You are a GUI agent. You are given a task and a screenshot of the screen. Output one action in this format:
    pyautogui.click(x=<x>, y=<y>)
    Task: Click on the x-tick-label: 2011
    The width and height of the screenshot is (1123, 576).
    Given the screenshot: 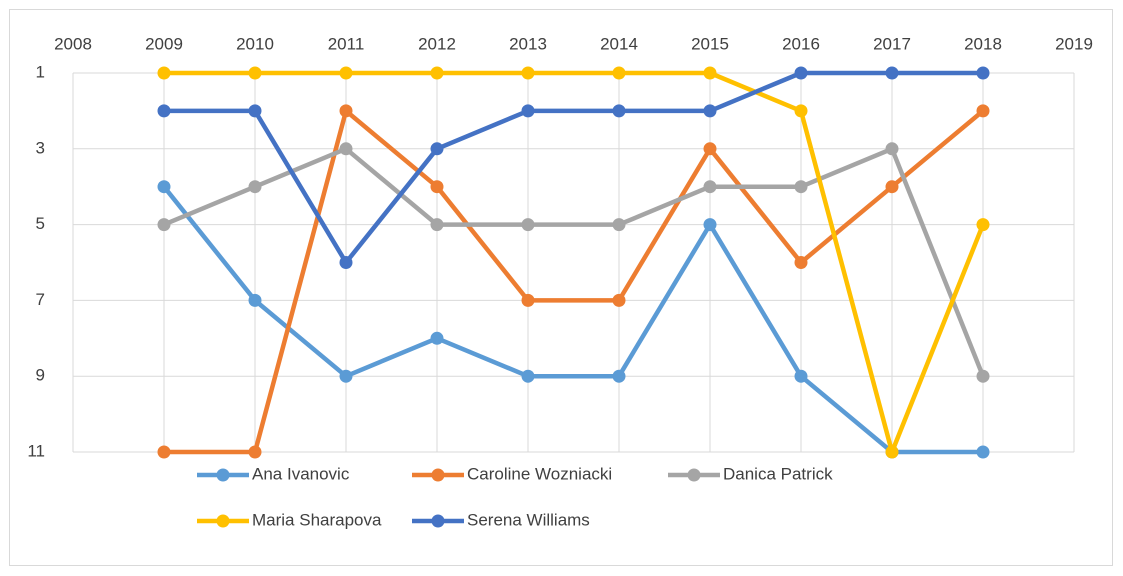 What is the action you would take?
    pyautogui.click(x=346, y=43)
    